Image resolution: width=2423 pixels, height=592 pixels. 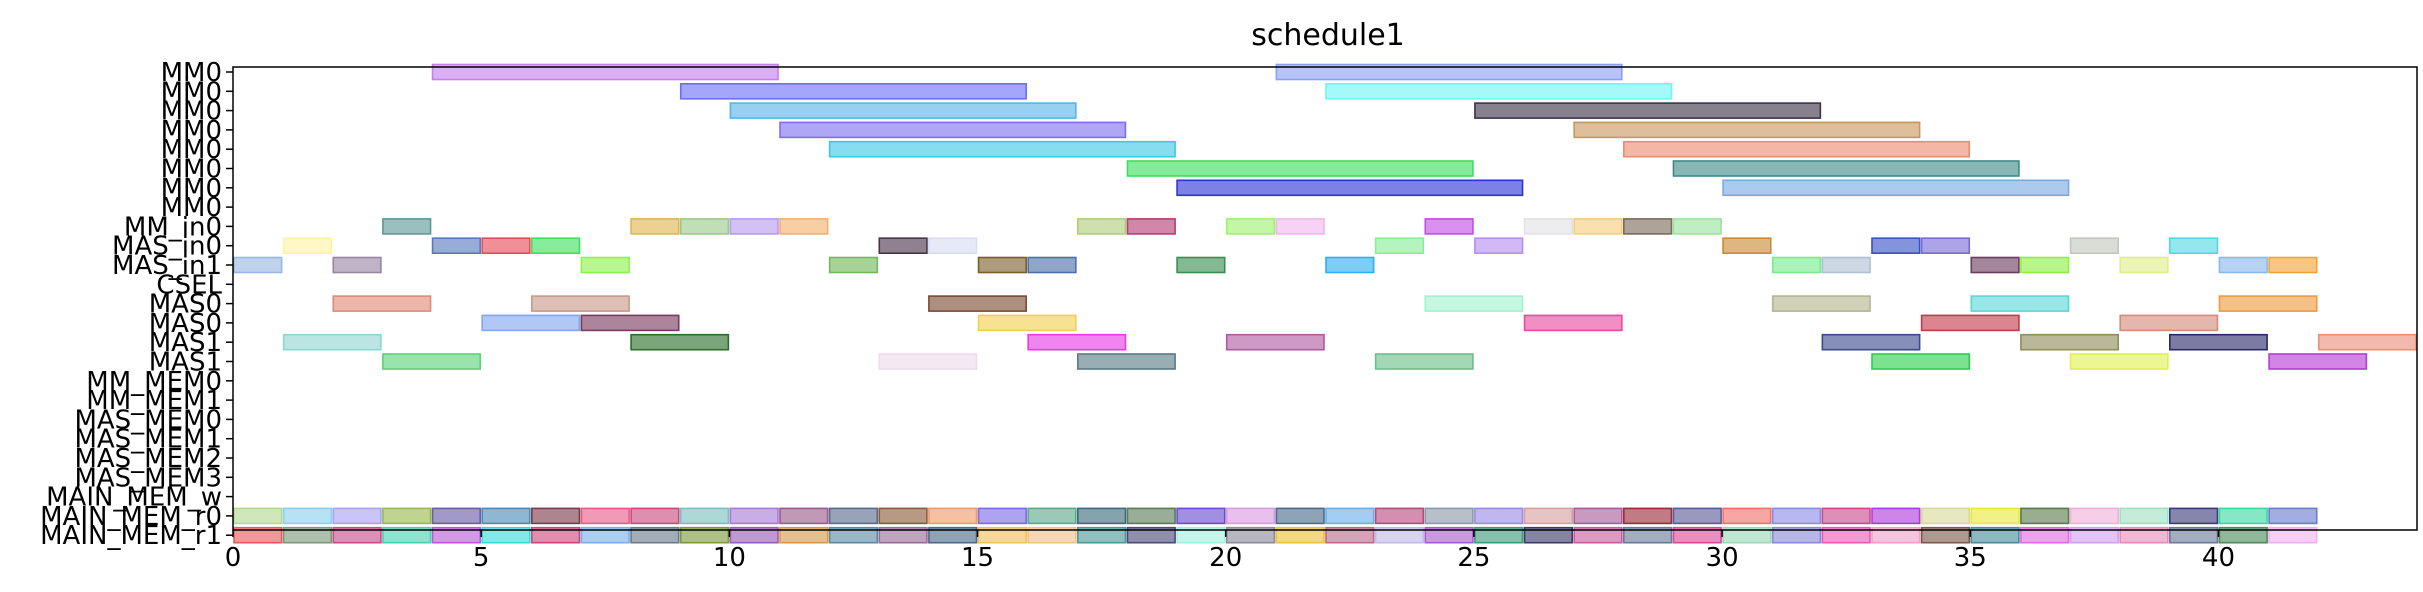 I want to click on x-tick-label: 40, so click(x=2218, y=558).